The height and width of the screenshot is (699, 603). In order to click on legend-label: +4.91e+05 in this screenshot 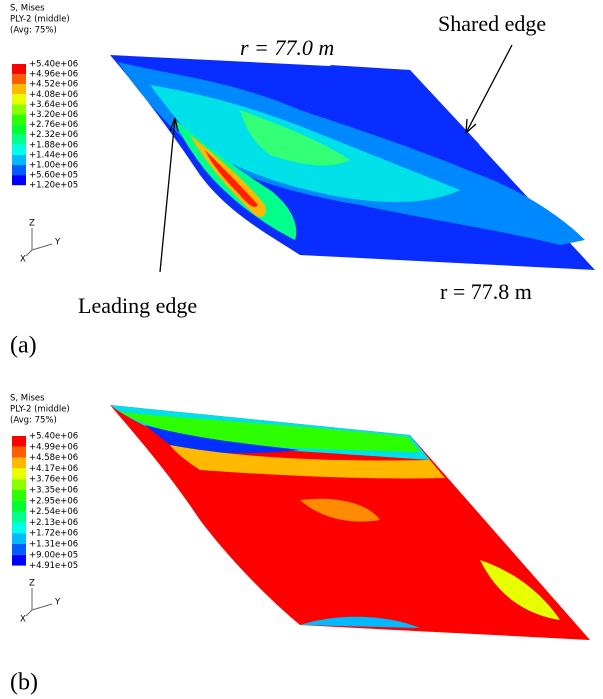, I will do `click(53, 566)`.